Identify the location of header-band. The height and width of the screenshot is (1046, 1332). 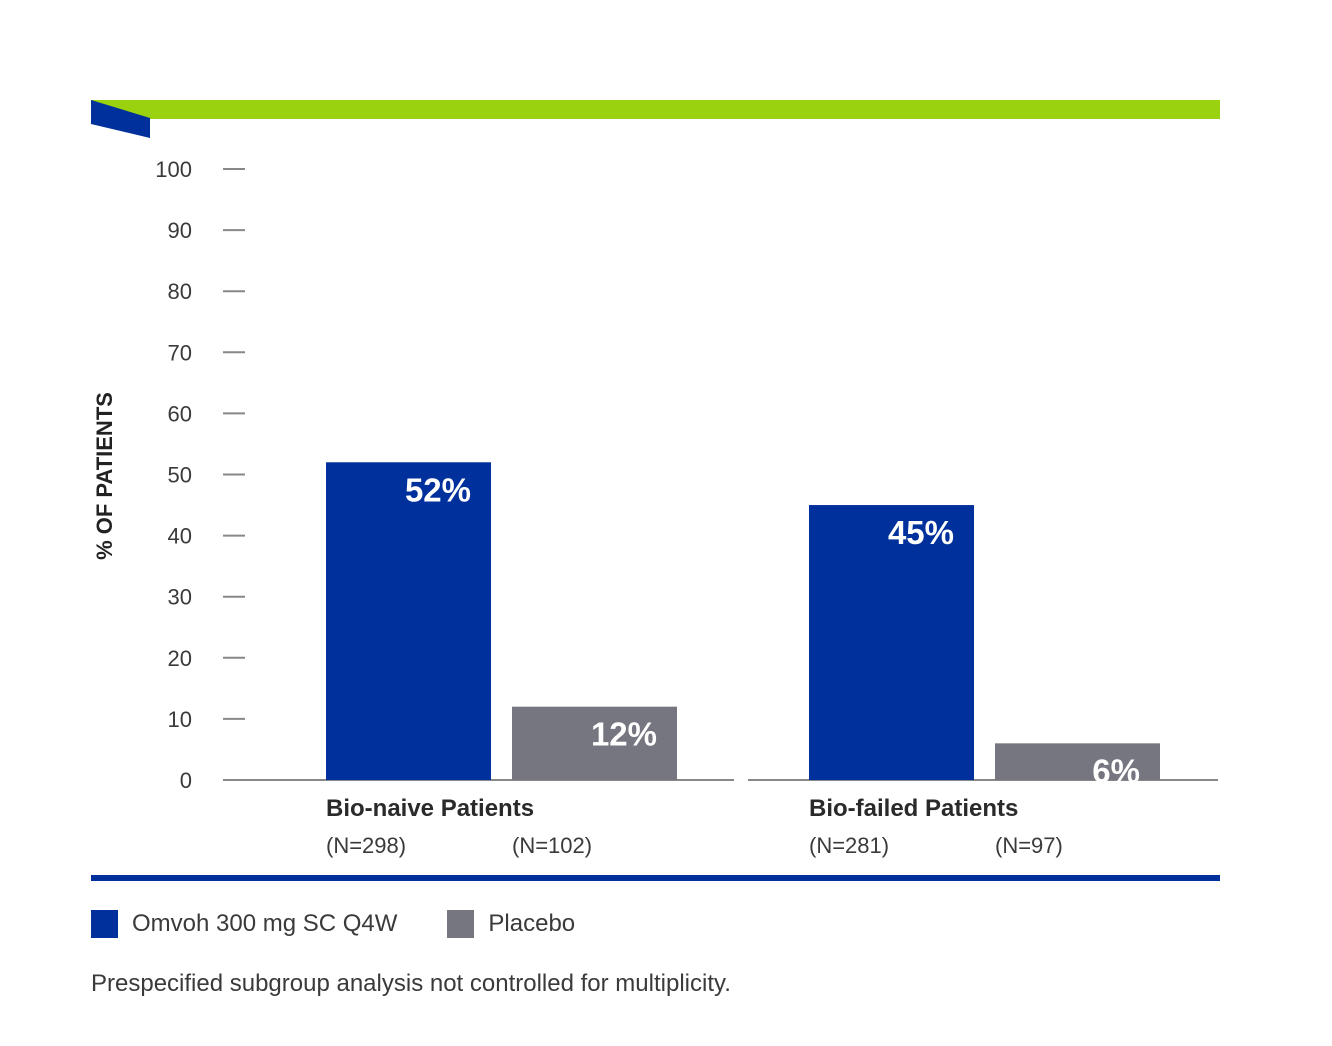
(655, 109).